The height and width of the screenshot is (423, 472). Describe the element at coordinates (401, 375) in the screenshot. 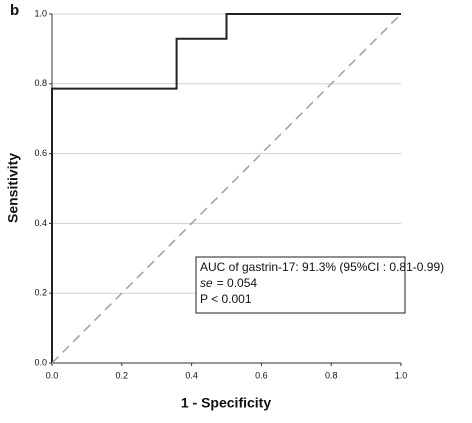

I see `x-tick-label: 1.0` at that location.